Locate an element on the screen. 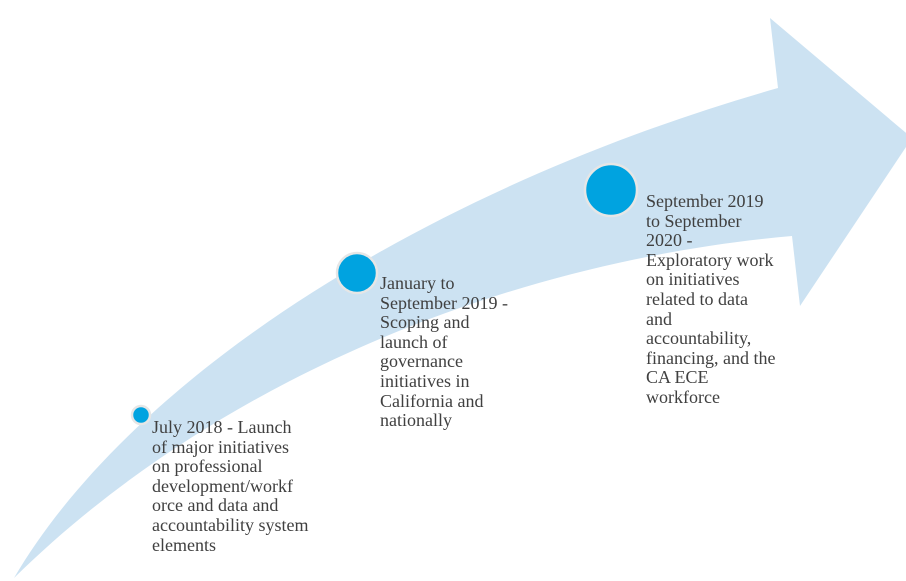 Image resolution: width=906 pixels, height=581 pixels. milestone-line: September 2019 is located at coordinates (705, 201).